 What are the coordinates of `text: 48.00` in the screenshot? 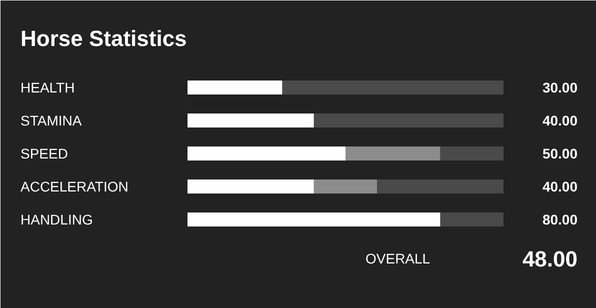 It's located at (550, 259).